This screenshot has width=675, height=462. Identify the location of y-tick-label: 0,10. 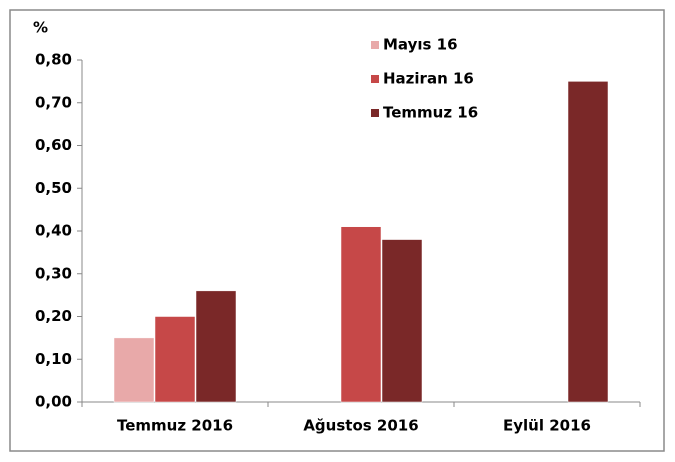
(53, 359).